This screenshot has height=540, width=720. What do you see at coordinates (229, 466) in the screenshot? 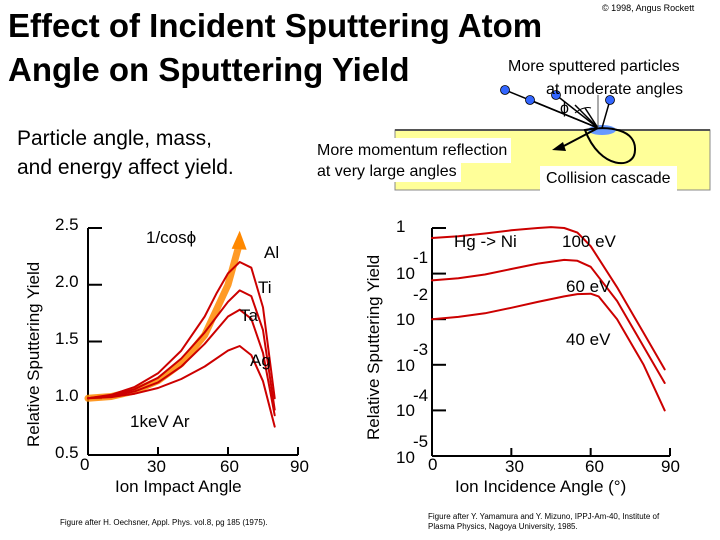
I see `left-x-tick: 60` at bounding box center [229, 466].